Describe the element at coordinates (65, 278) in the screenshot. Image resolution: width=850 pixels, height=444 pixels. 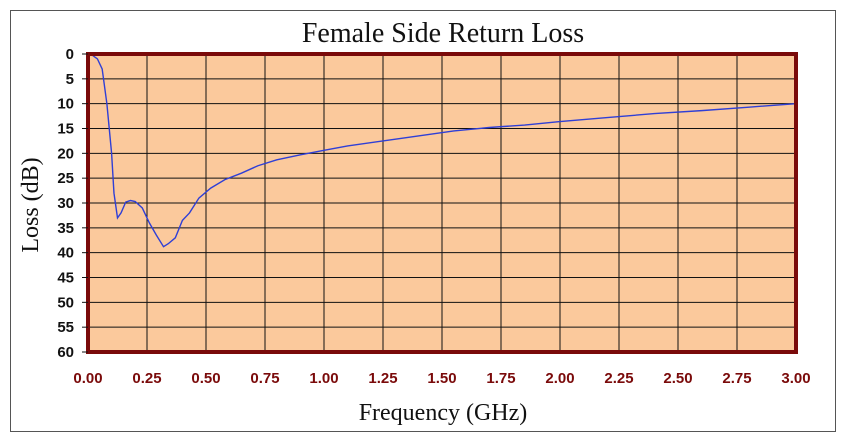
I see `y-tick-label: 45` at that location.